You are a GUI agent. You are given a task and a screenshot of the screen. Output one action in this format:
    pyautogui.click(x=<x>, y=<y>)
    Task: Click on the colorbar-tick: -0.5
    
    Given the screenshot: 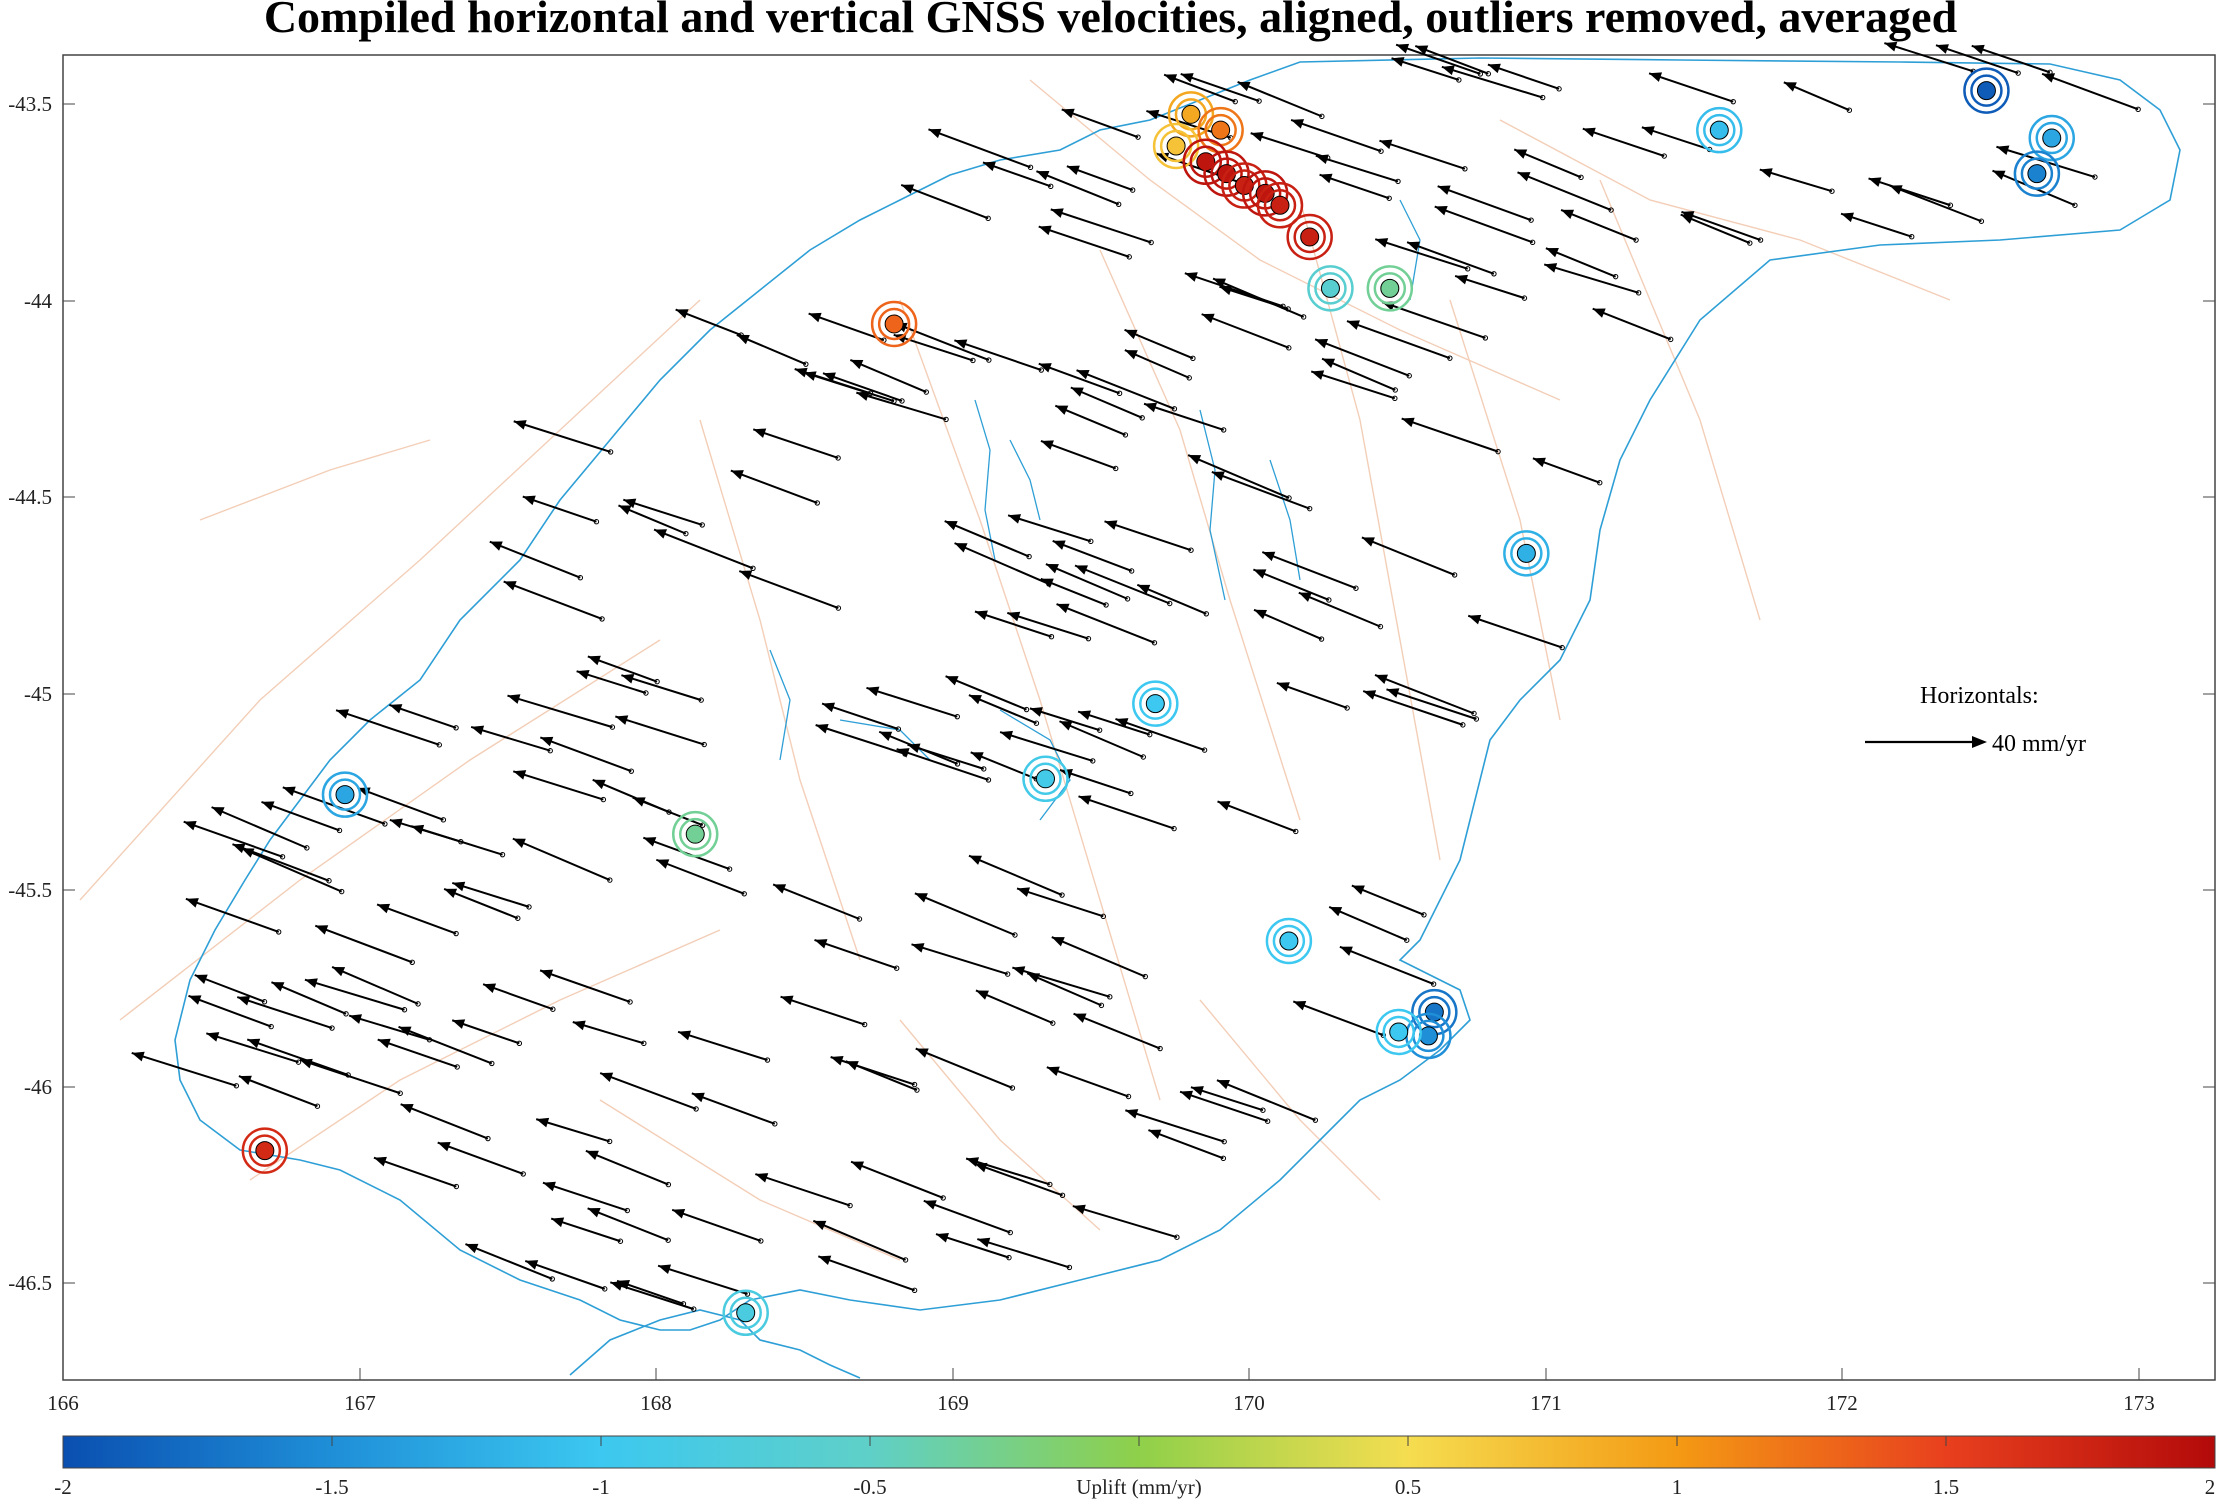 What is the action you would take?
    pyautogui.click(x=869, y=1487)
    